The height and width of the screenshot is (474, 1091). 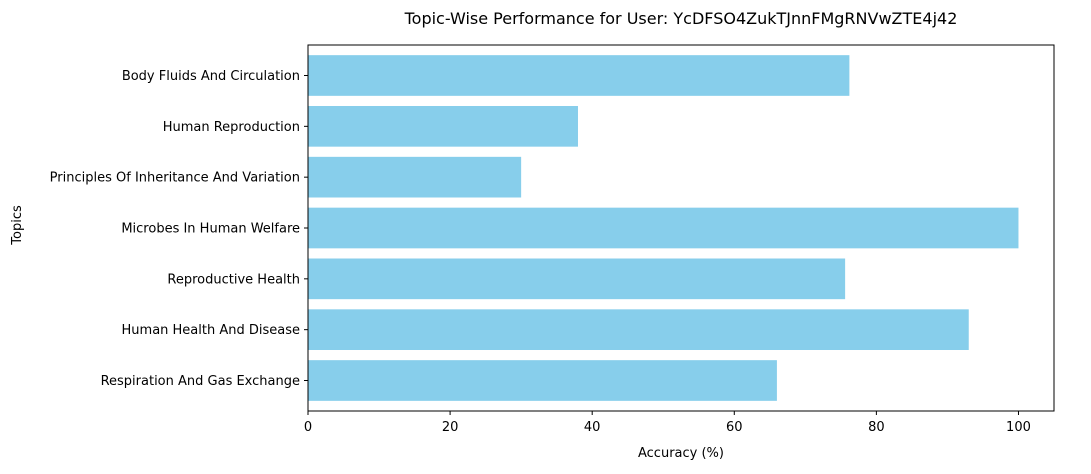 I want to click on y-tick-label-5: Human Health And Disease, so click(x=211, y=330).